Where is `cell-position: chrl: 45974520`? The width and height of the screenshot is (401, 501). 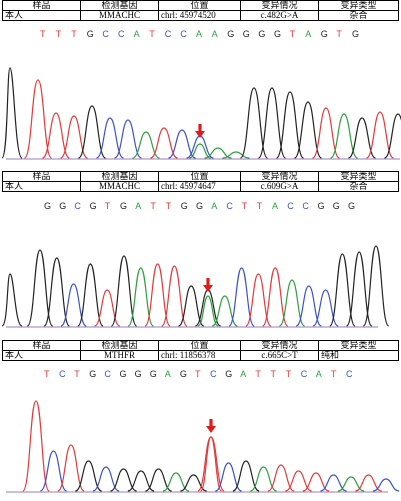 cell-position: chrl: 45974520 is located at coordinates (199, 15).